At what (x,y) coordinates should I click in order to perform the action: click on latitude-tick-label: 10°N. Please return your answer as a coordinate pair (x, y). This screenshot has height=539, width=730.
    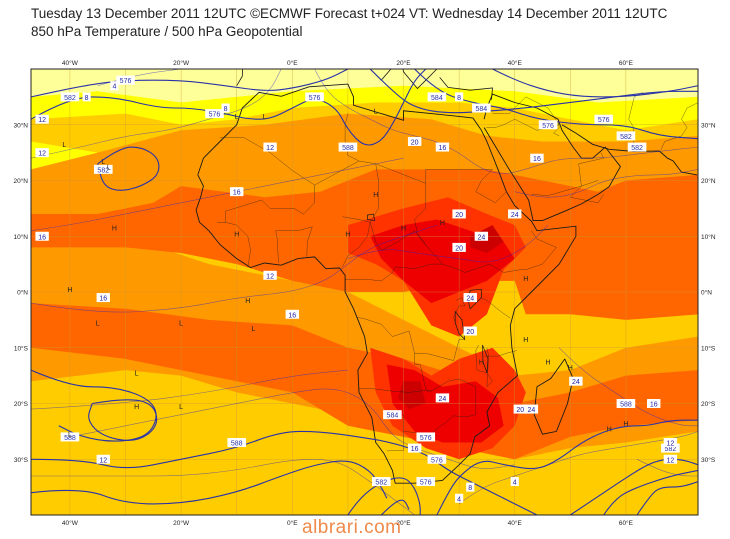
    Looking at the image, I should click on (20, 237).